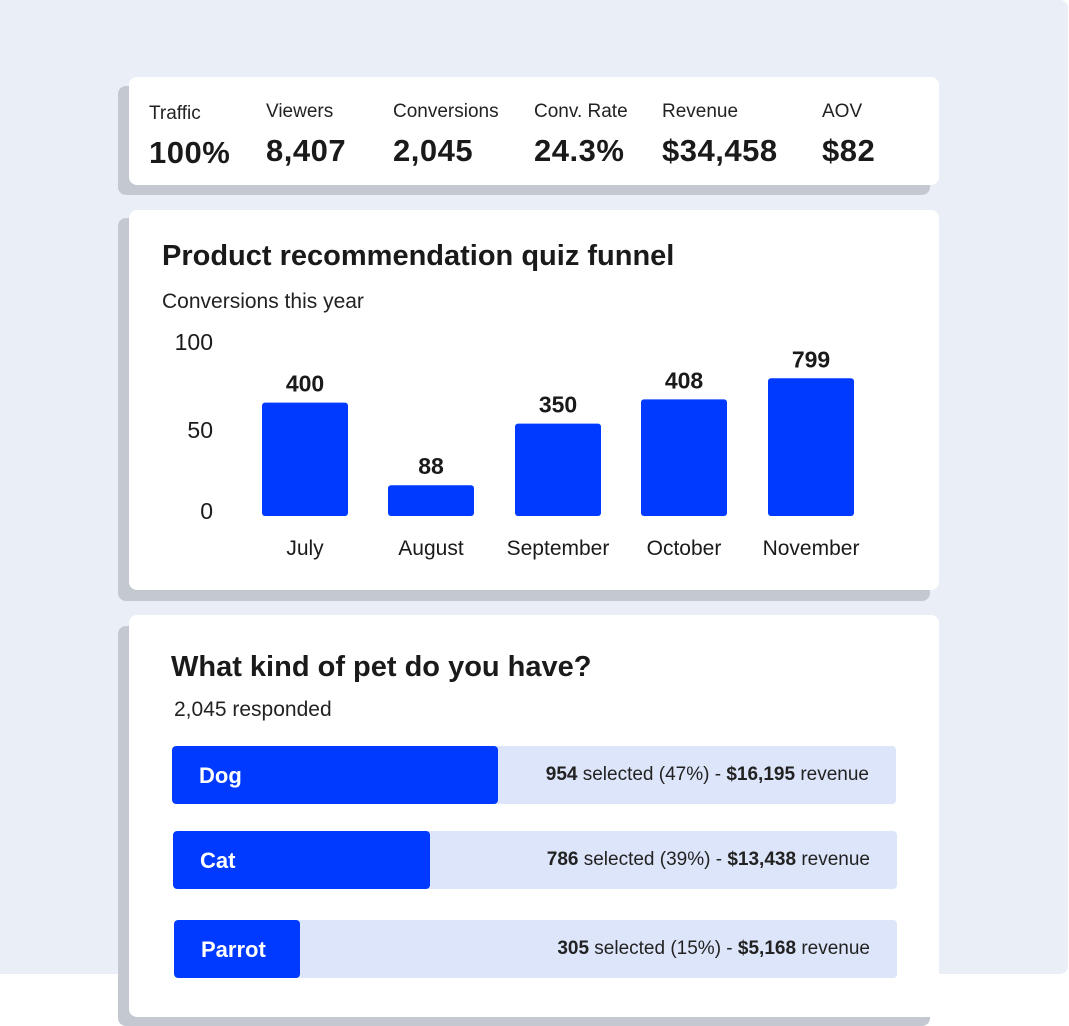  I want to click on stat-label: Revenue, so click(700, 111).